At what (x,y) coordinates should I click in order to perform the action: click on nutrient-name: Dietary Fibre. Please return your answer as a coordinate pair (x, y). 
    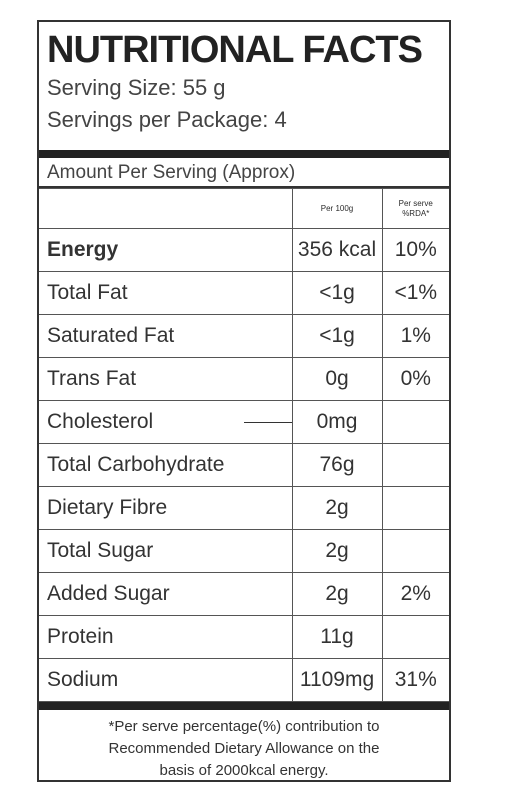
    Looking at the image, I should click on (166, 508).